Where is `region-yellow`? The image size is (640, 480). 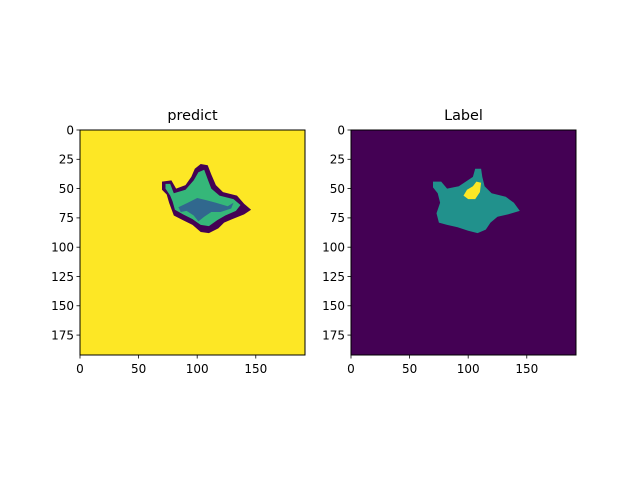
region-yellow is located at coordinates (472, 190).